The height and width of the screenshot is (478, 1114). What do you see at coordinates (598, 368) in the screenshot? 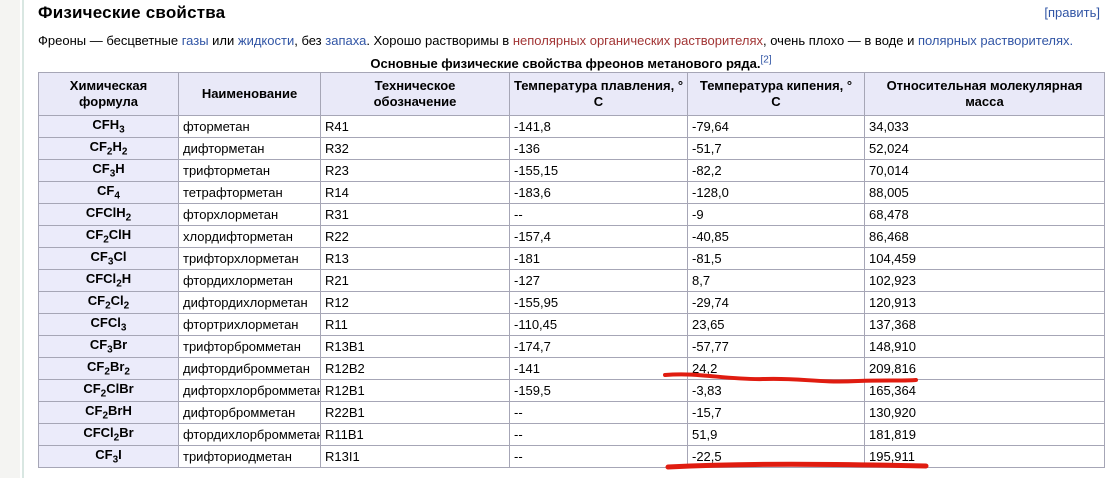
I see `cell-melting: -141` at bounding box center [598, 368].